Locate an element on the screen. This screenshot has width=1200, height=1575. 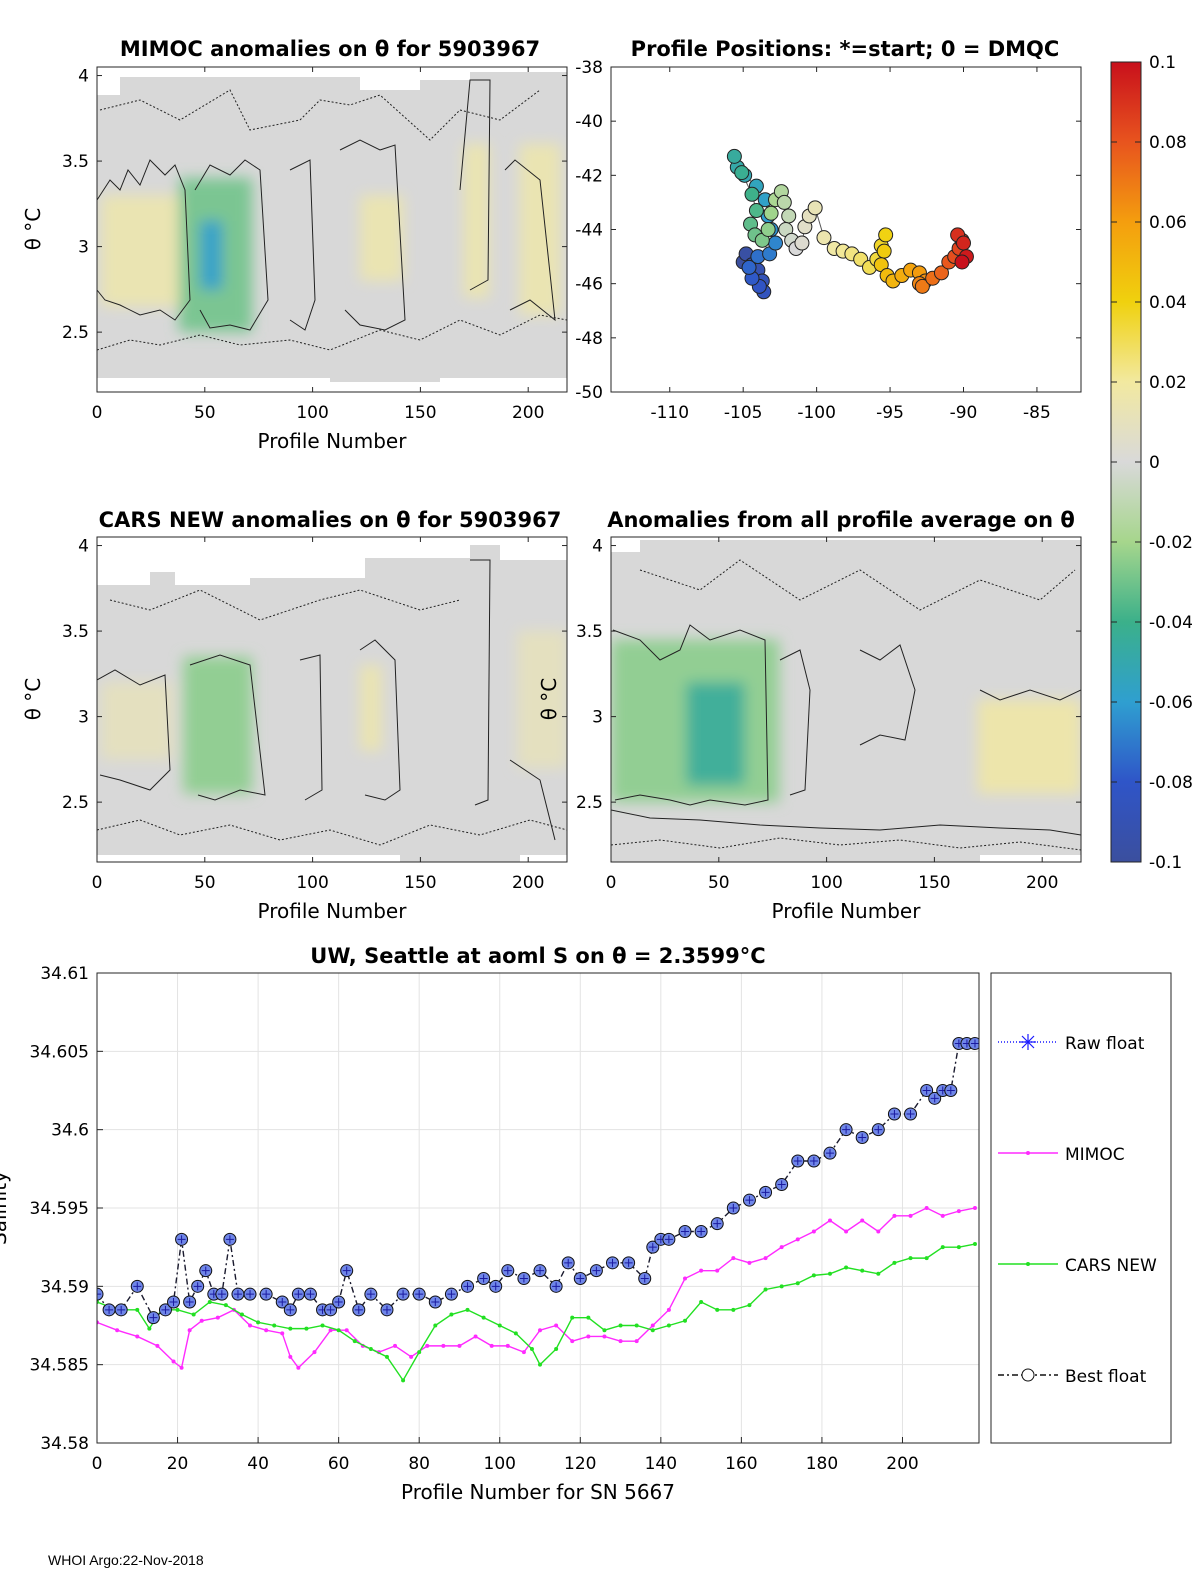
x-tick-label: 0 is located at coordinates (97, 1464).